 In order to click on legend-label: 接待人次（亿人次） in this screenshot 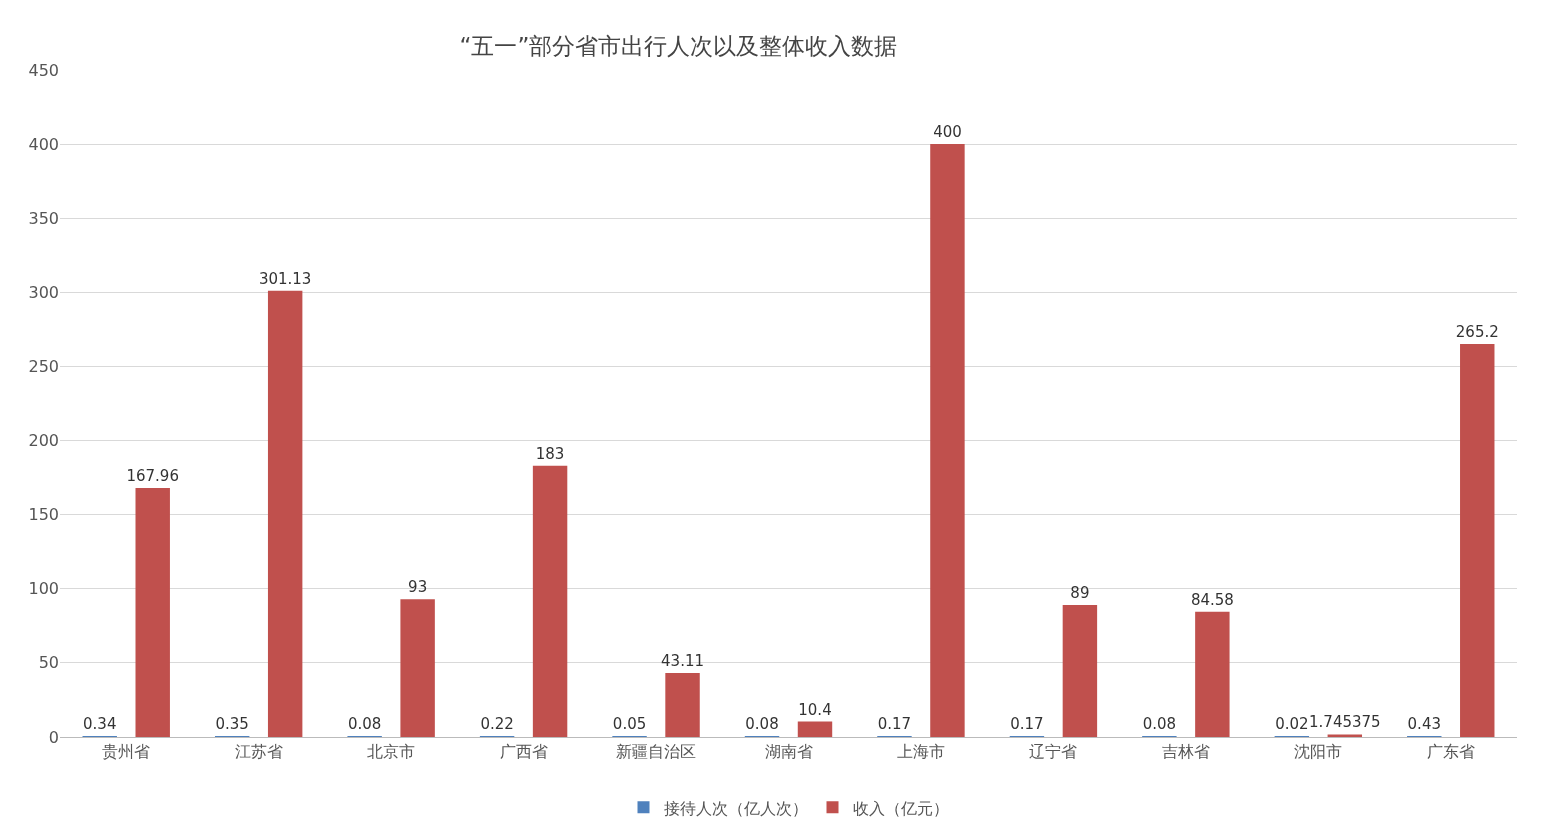, I will do `click(735, 808)`.